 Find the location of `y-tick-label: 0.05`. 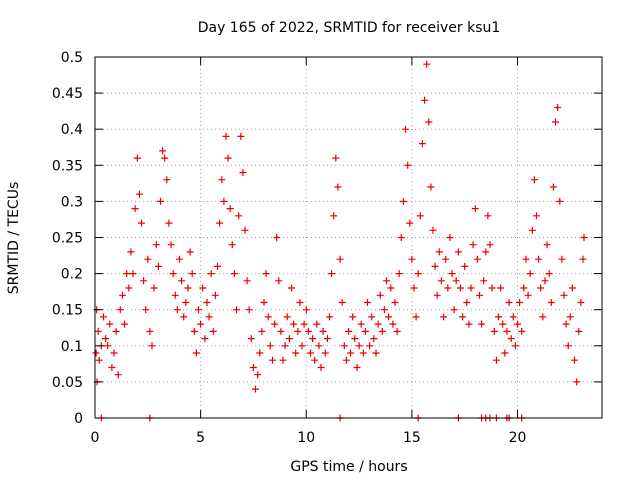

y-tick-label: 0.05 is located at coordinates (67, 383).